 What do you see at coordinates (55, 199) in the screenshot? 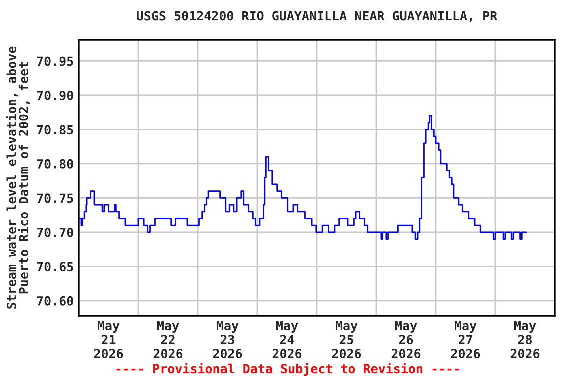
I see `y-tick-label: 70.75` at bounding box center [55, 199].